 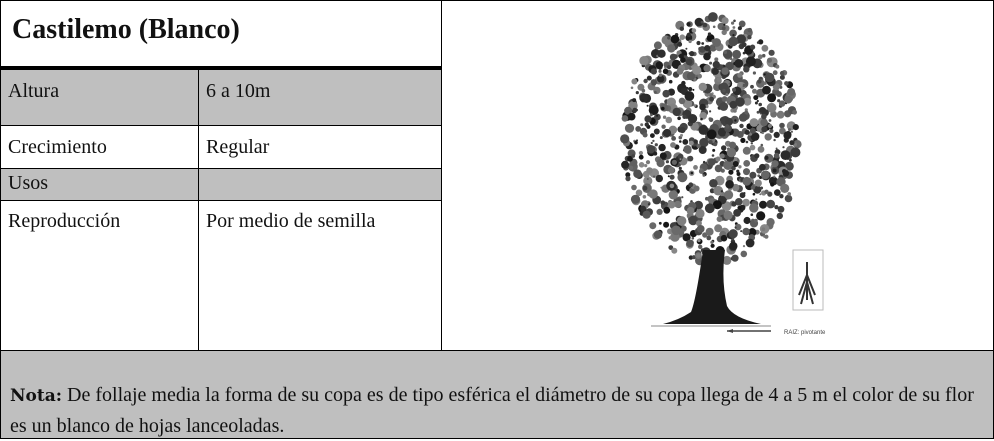 What do you see at coordinates (291, 221) in the screenshot?
I see `row-value: Por medio de semilla` at bounding box center [291, 221].